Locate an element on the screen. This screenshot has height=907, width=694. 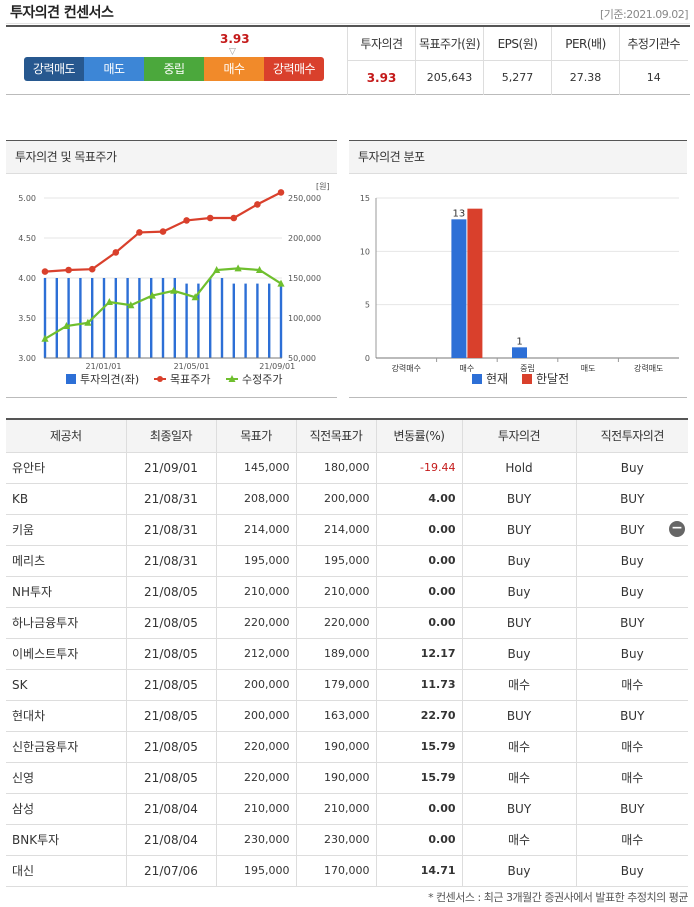
target-price-cell: 210,000 is located at coordinates (256, 808).